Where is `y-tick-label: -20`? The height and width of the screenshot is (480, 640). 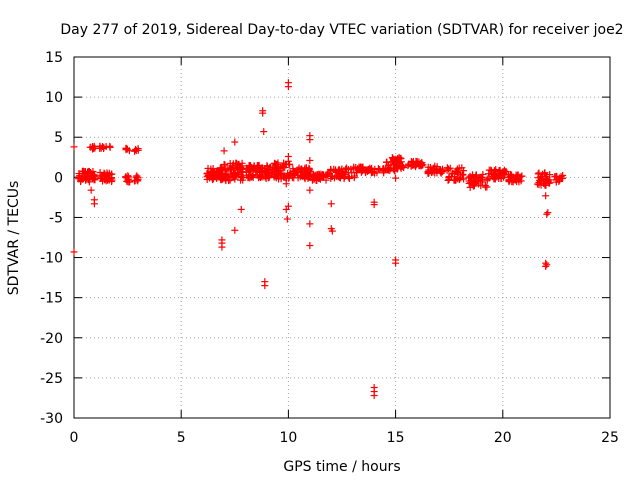
y-tick-label: -20 is located at coordinates (51, 339).